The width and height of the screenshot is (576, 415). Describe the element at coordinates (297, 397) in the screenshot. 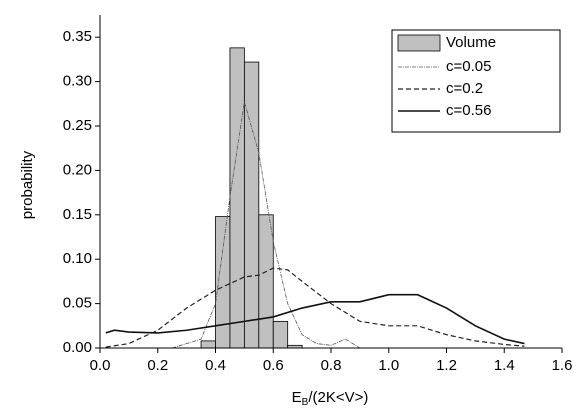

I see `x-label-part: E` at that location.